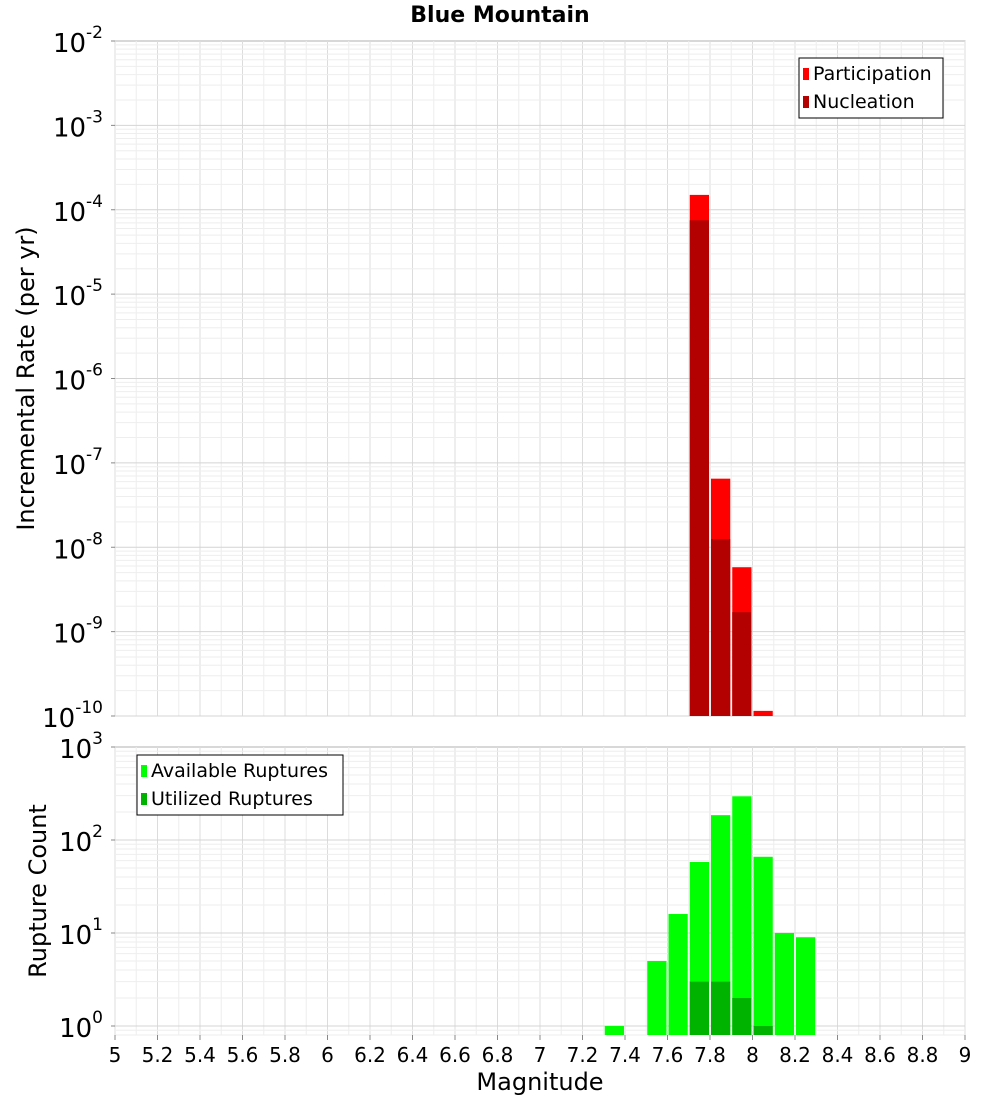 Image resolution: width=1000 pixels, height=1100 pixels. I want to click on count-y-axis-label: Rupture Count, so click(38, 891).